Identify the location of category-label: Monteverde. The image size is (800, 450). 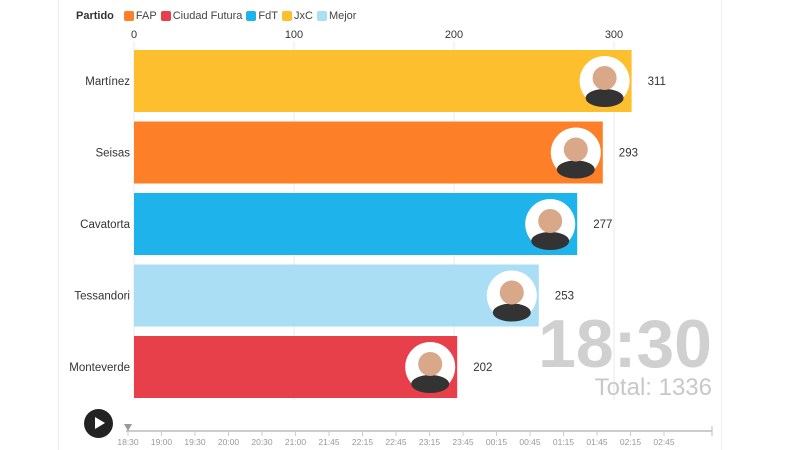
(99, 368).